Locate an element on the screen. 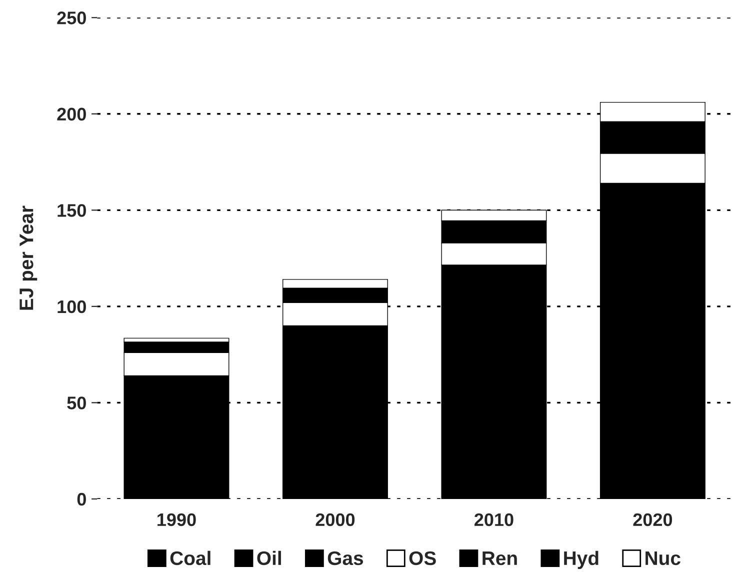 This screenshot has width=747, height=587. x-tick-label: 2020 is located at coordinates (652, 519).